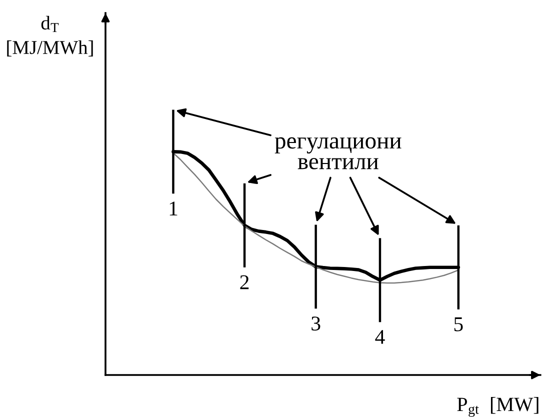  I want to click on x-tick-label: 1, so click(174, 209).